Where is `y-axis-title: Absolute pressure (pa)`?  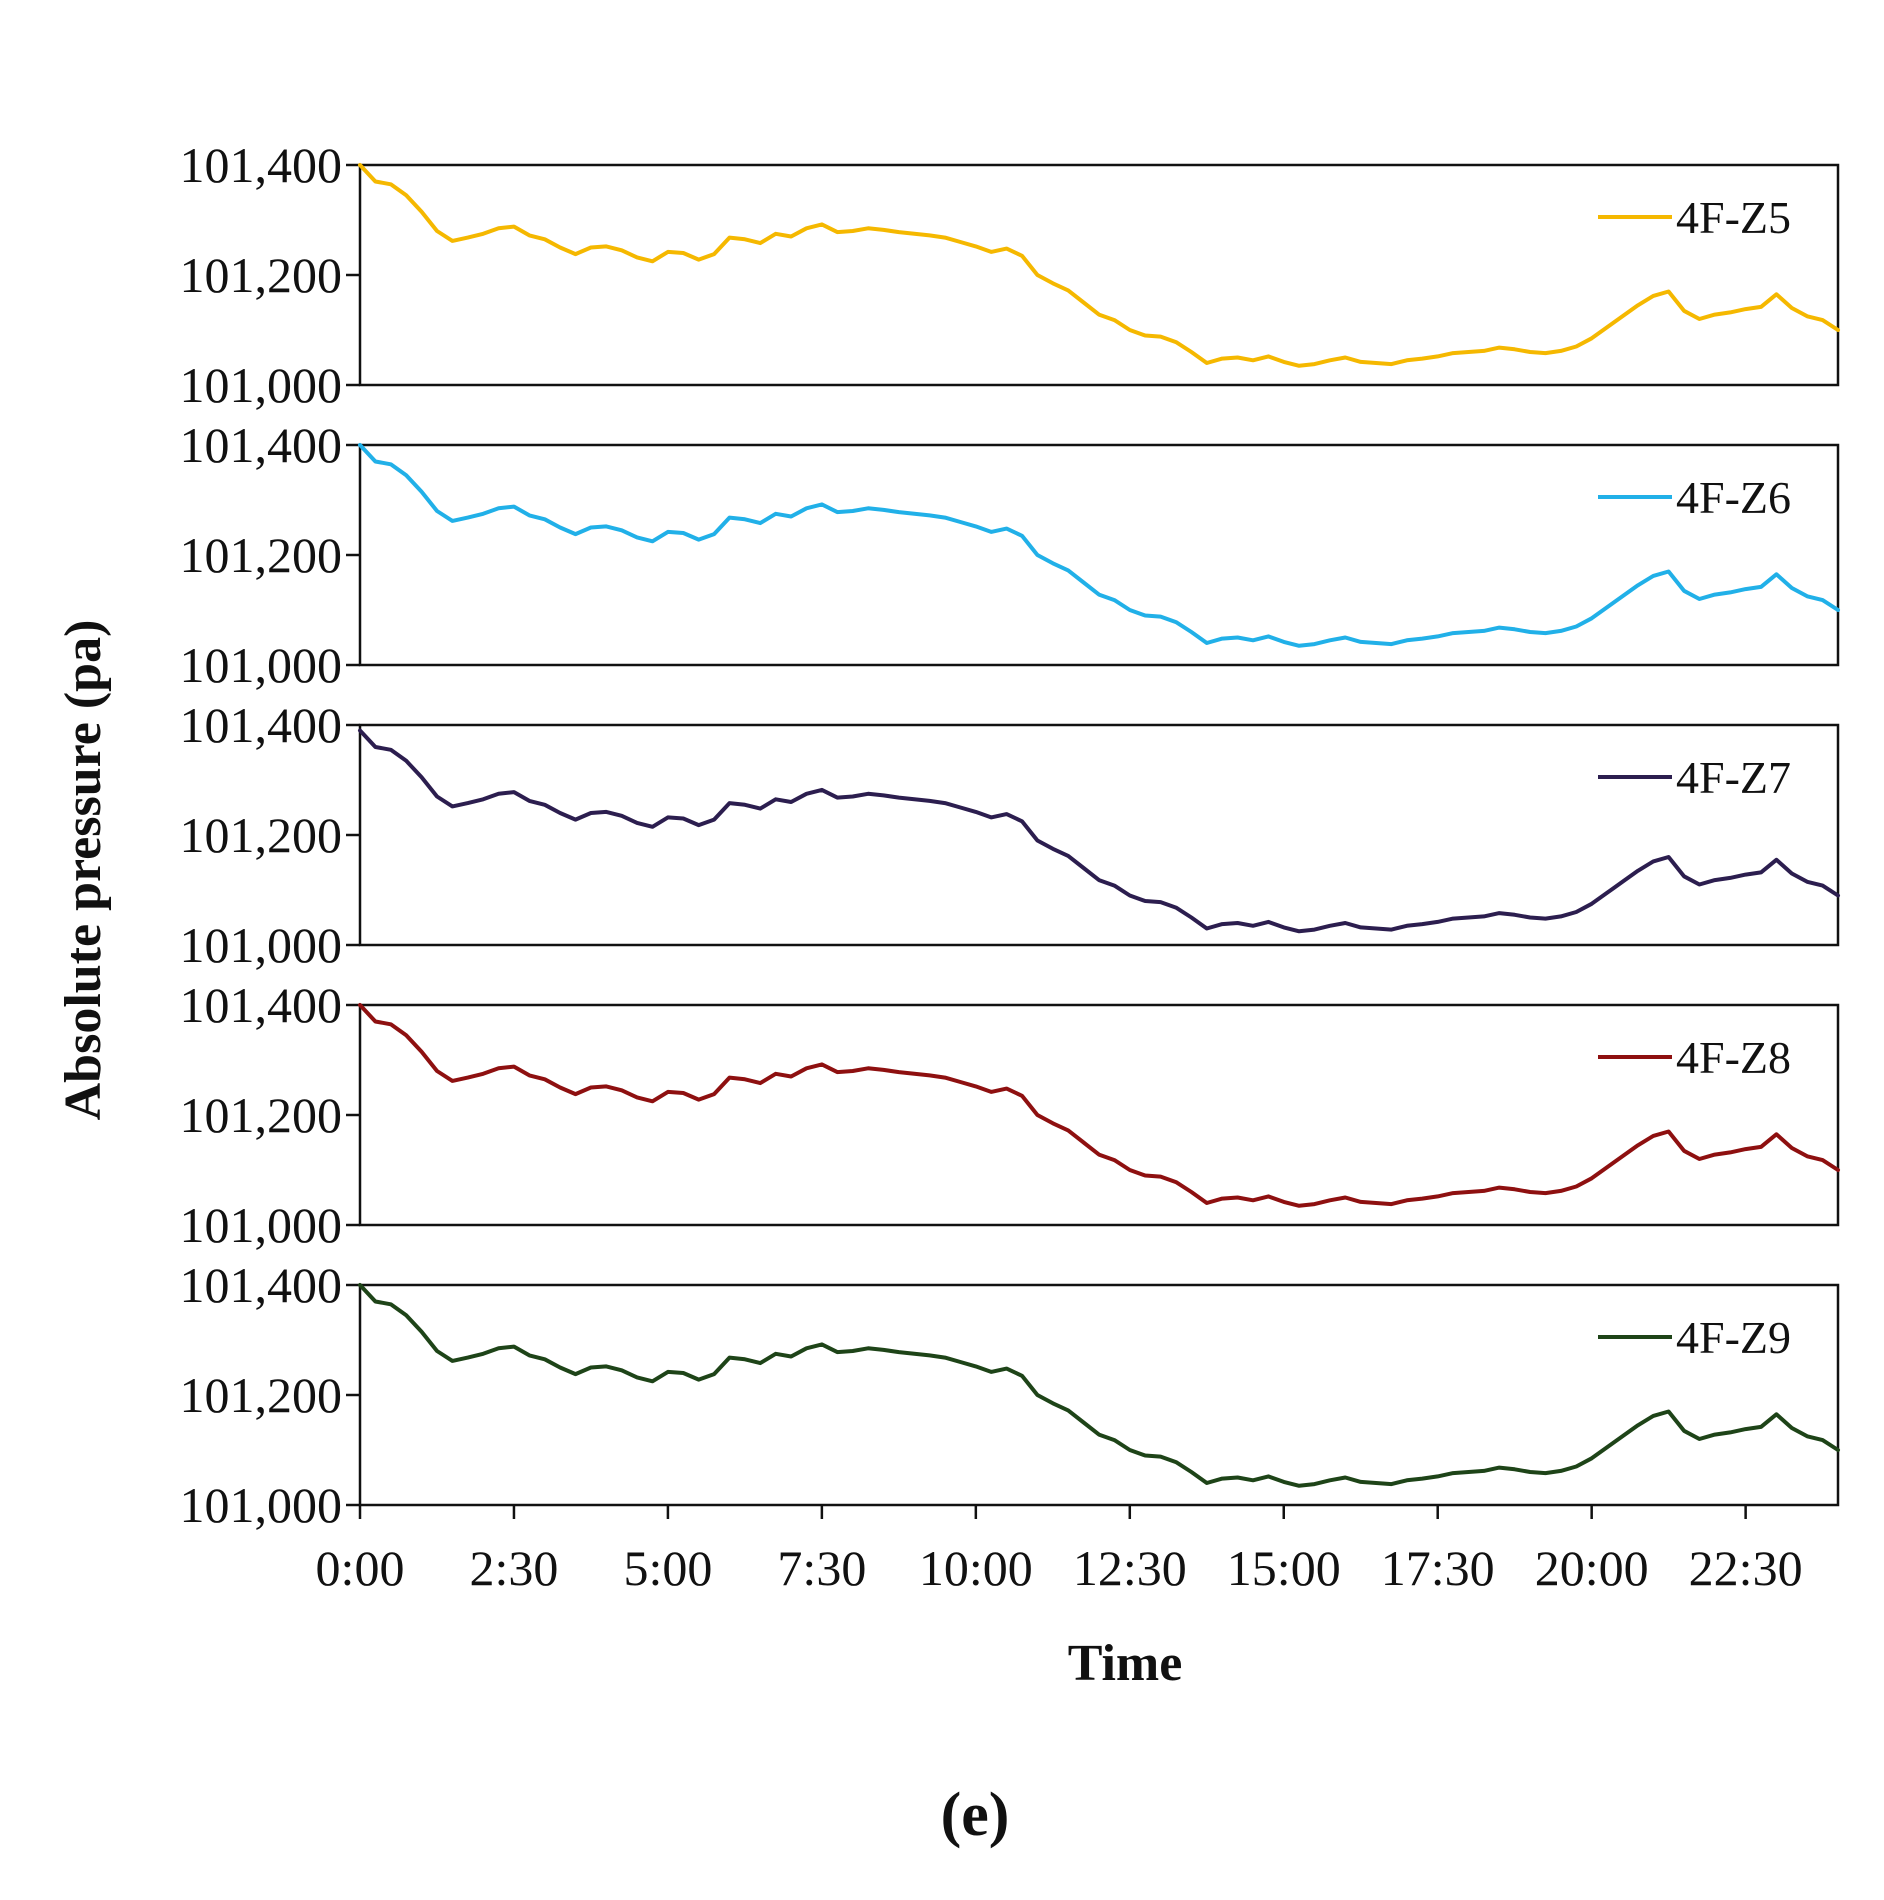 y-axis-title: Absolute pressure (pa) is located at coordinates (83, 870).